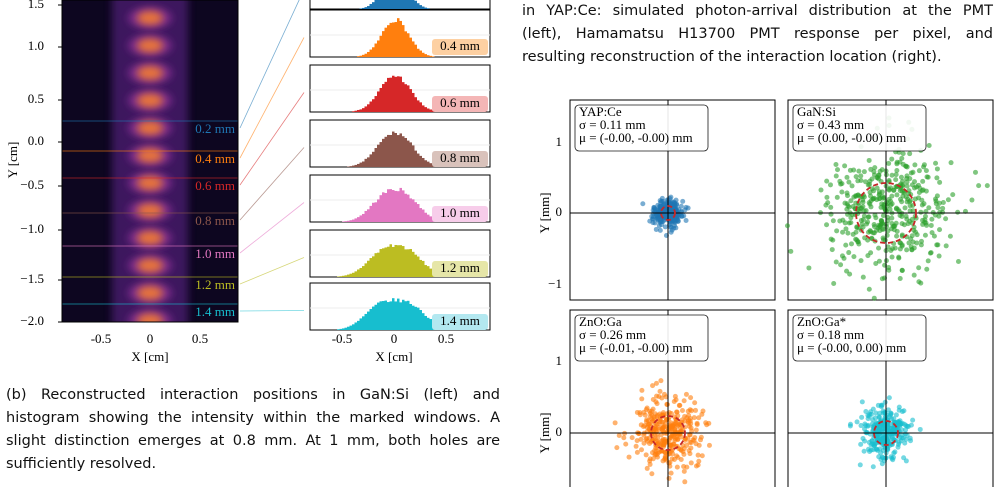 This screenshot has height=487, width=998. What do you see at coordinates (12, 160) in the screenshot?
I see `y-axis-label: Y [cm]` at bounding box center [12, 160].